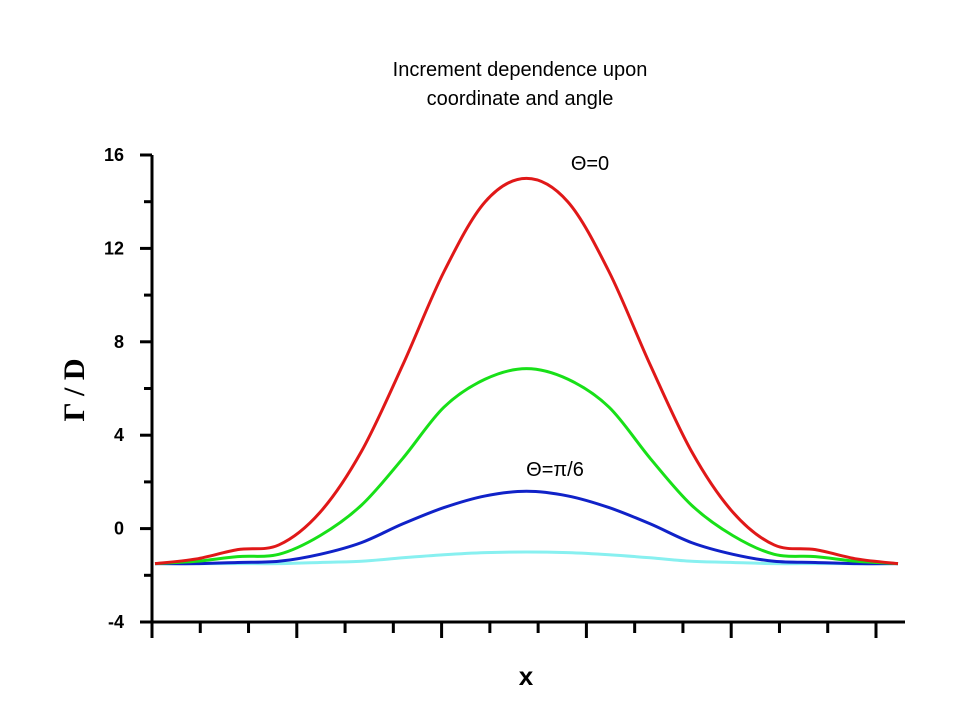 This screenshot has height=720, width=960. I want to click on y-tick-label: 12, so click(114, 248).